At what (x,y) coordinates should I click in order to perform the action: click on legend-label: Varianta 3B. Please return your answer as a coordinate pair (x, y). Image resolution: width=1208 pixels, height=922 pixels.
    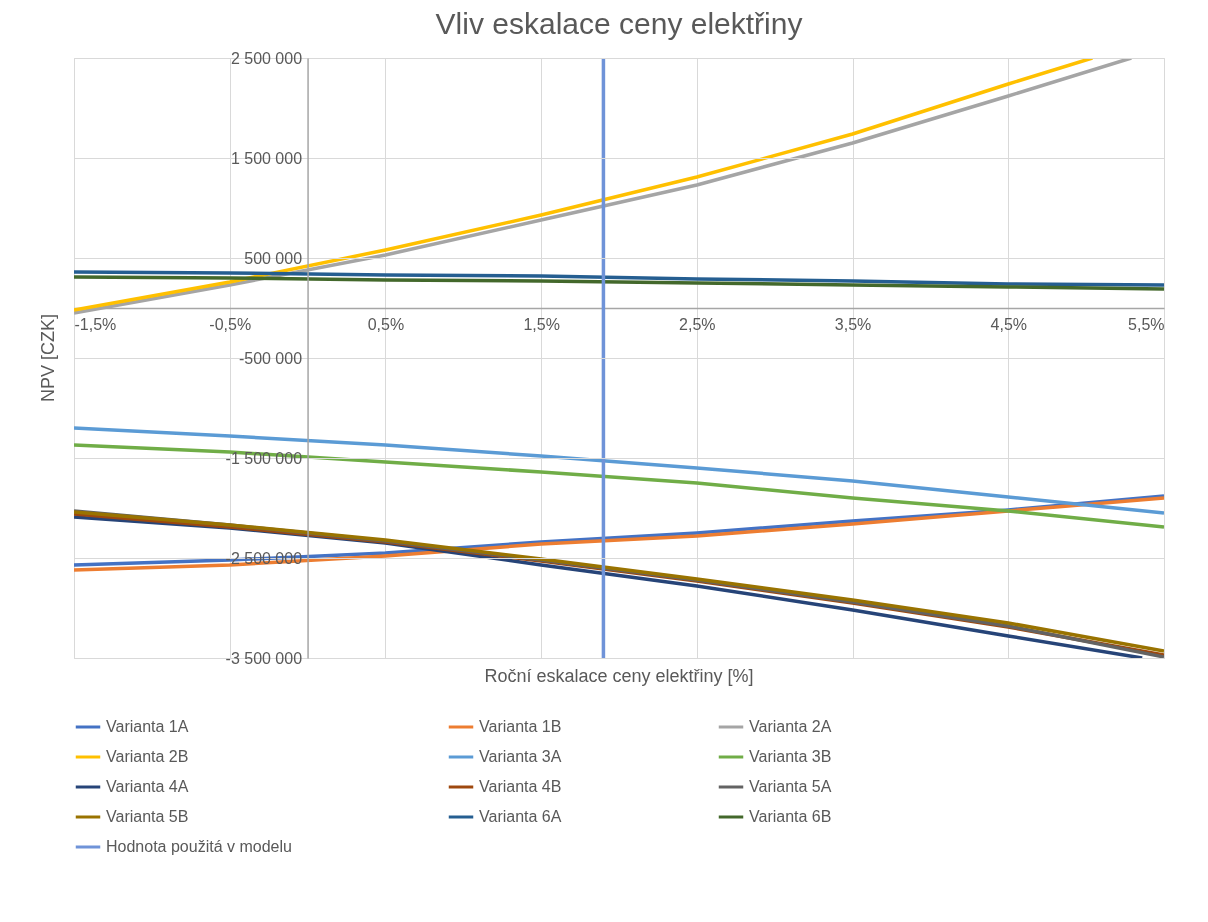
    Looking at the image, I should click on (790, 756).